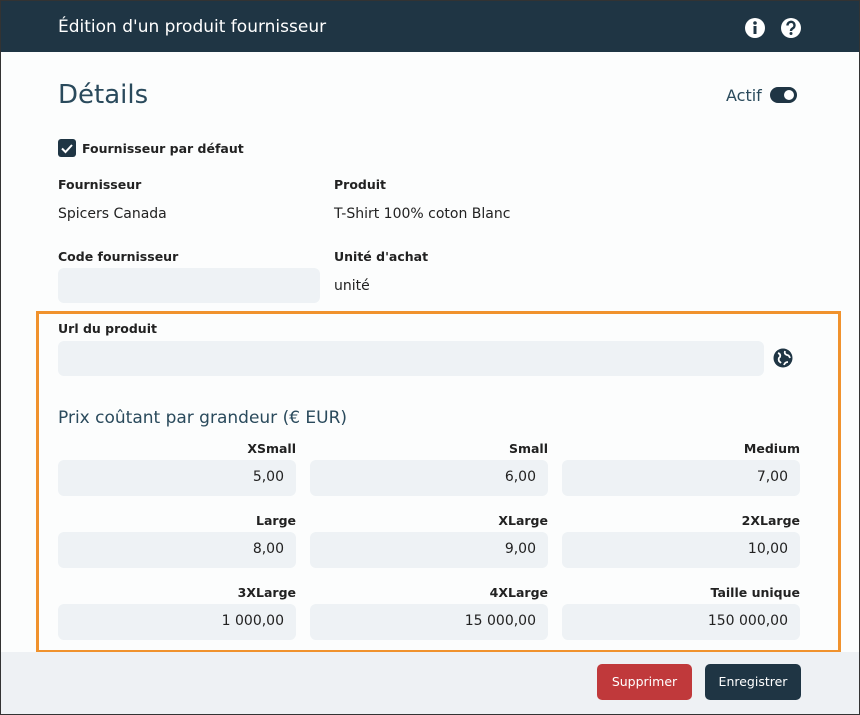 Image resolution: width=860 pixels, height=715 pixels. What do you see at coordinates (773, 28) in the screenshot?
I see `header-icons` at bounding box center [773, 28].